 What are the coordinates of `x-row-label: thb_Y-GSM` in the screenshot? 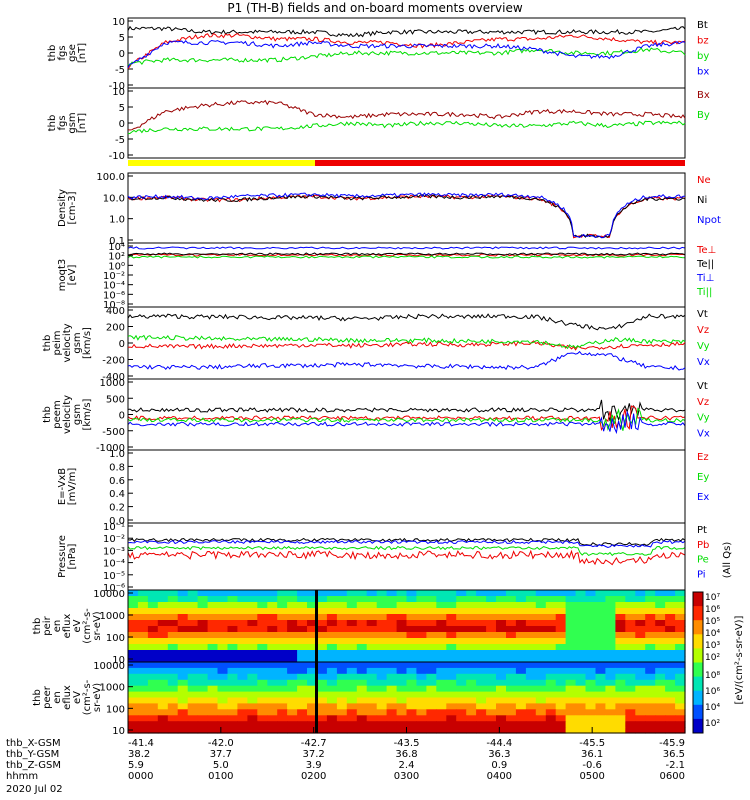 It's located at (32, 754).